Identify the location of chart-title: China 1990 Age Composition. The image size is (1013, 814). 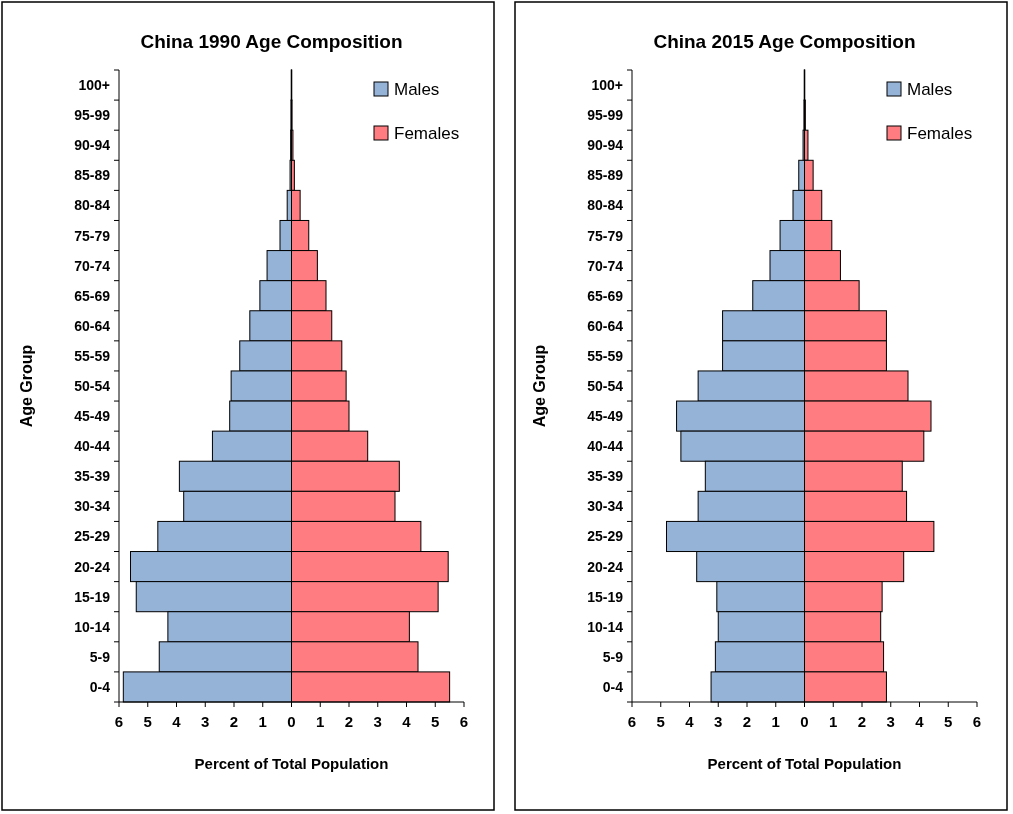
(271, 41).